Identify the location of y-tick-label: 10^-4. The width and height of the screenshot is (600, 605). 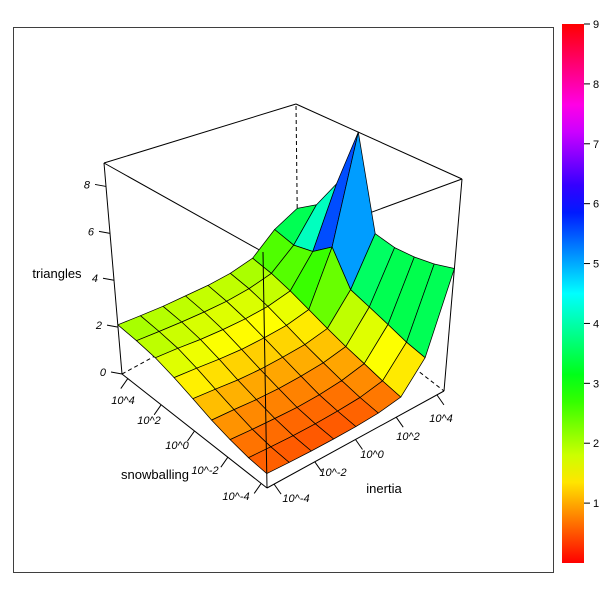
(295, 499).